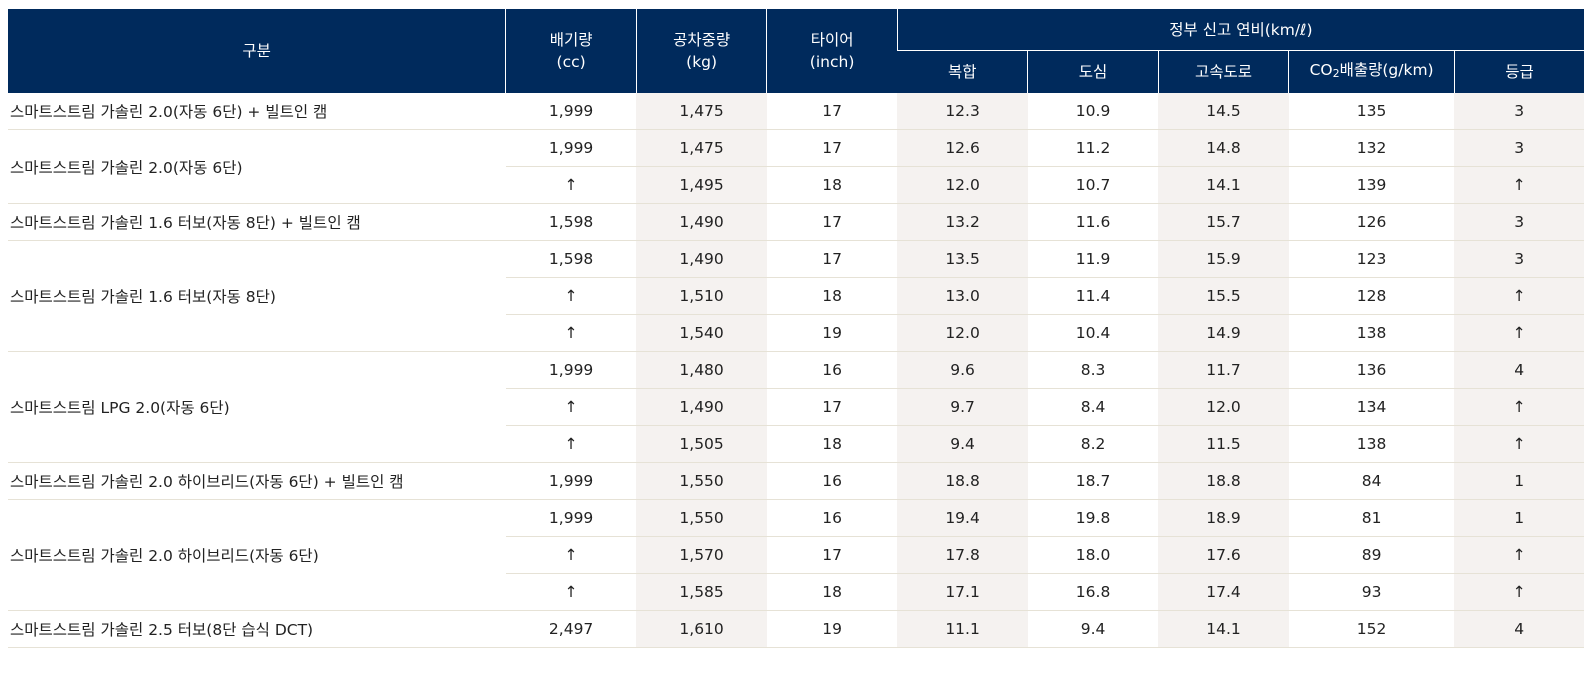  What do you see at coordinates (1371, 71) in the screenshot?
I see `header-co2: CO2배출량(g/km)` at bounding box center [1371, 71].